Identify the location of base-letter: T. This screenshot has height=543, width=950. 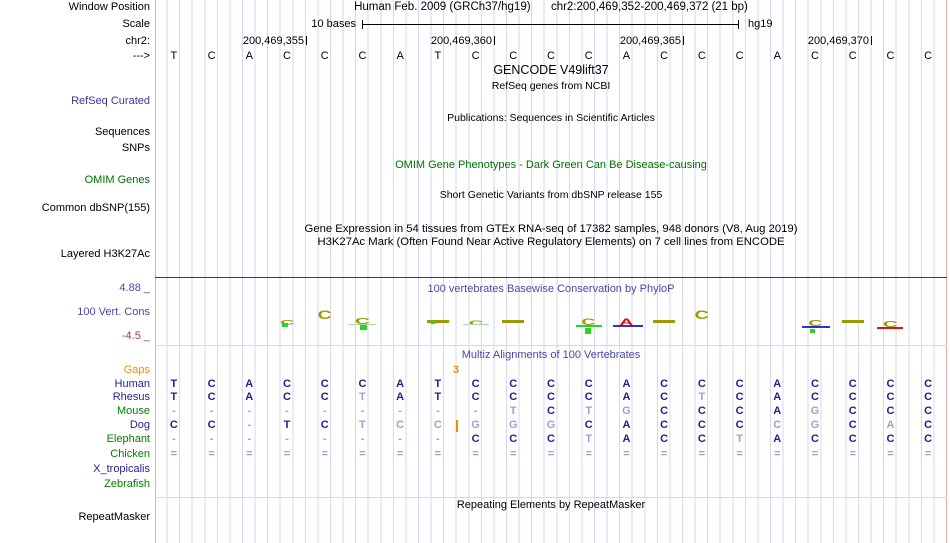
(174, 56).